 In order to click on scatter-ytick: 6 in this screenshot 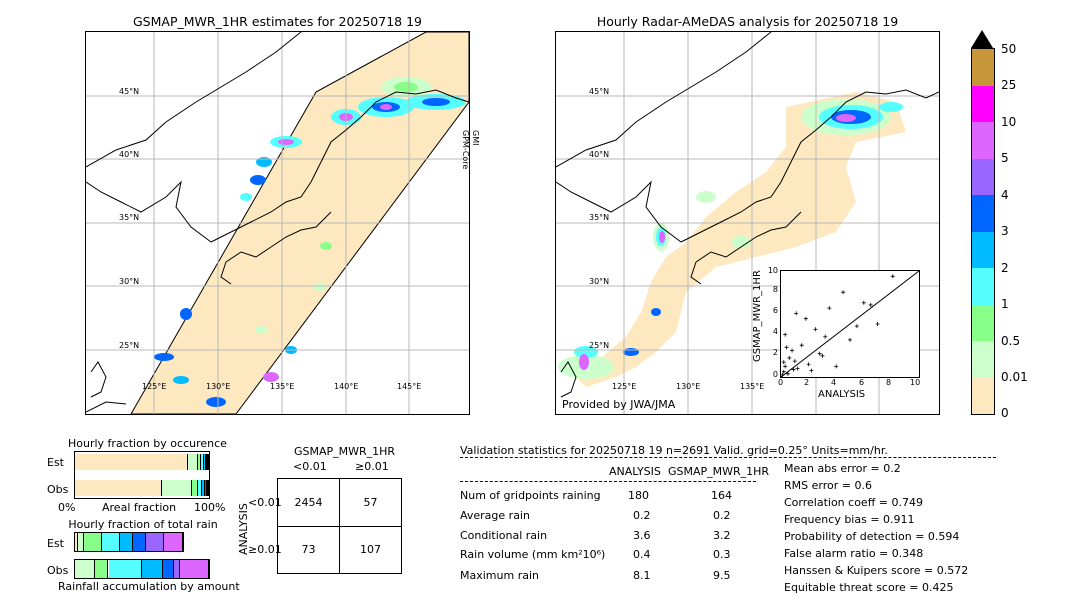, I will do `click(775, 310)`.